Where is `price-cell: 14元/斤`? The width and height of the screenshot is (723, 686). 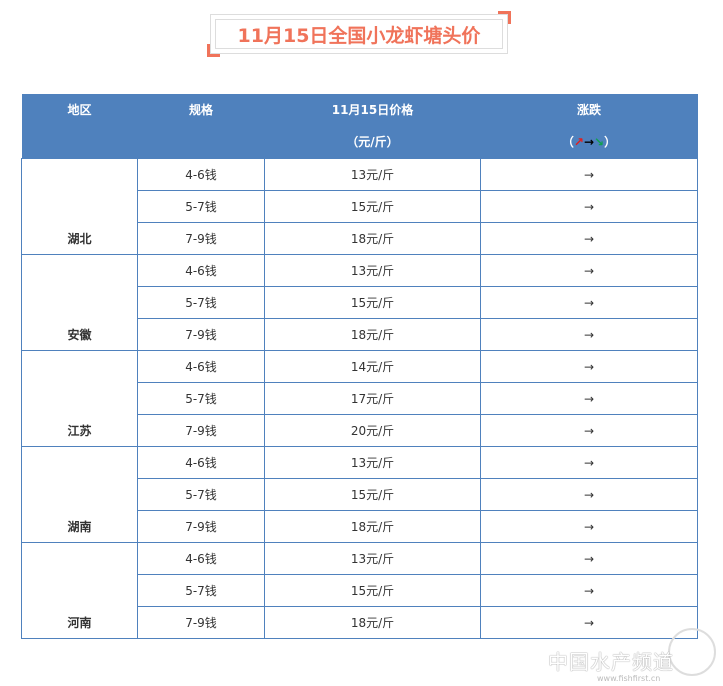
price-cell: 14元/斤 is located at coordinates (372, 366).